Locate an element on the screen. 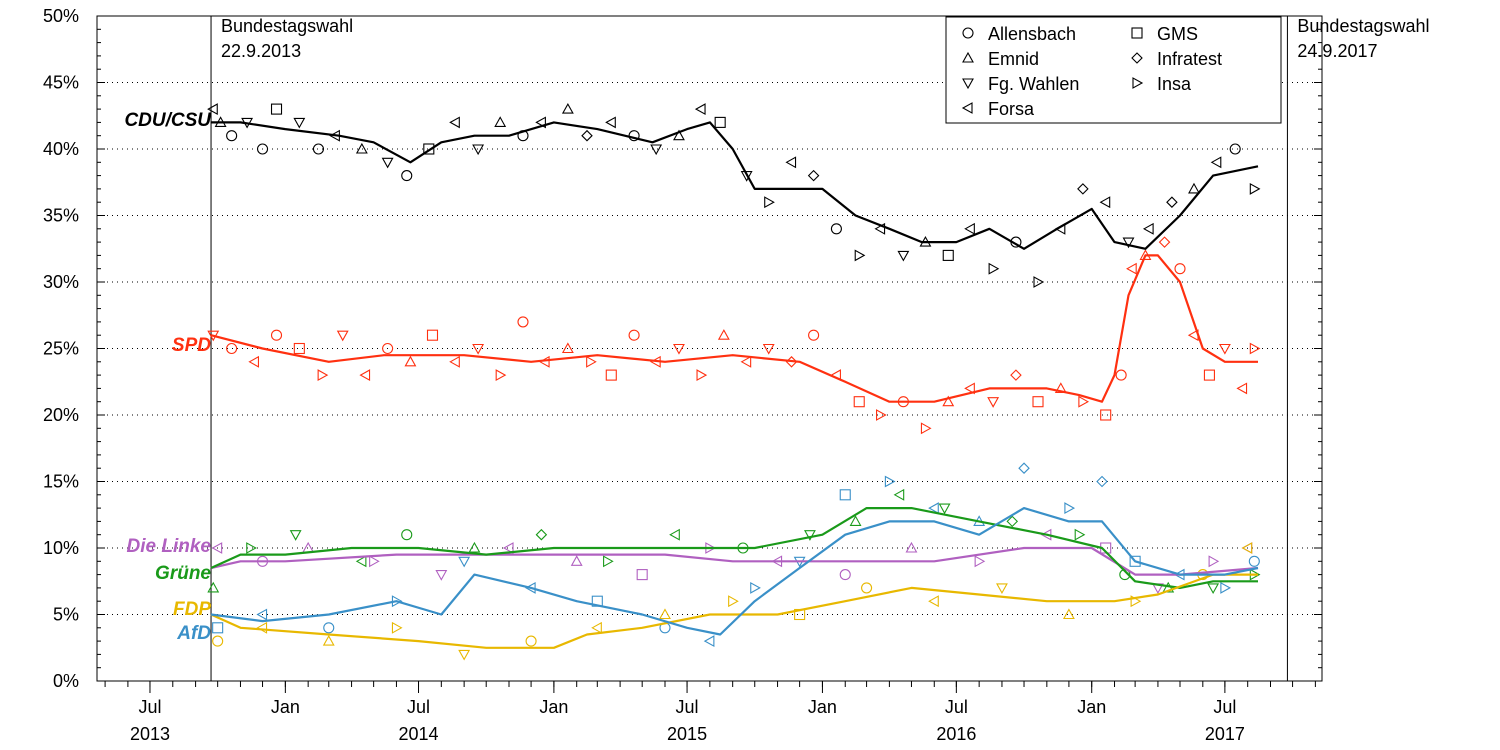 This screenshot has height=750, width=1500. legend-label: GMS is located at coordinates (1177, 34).